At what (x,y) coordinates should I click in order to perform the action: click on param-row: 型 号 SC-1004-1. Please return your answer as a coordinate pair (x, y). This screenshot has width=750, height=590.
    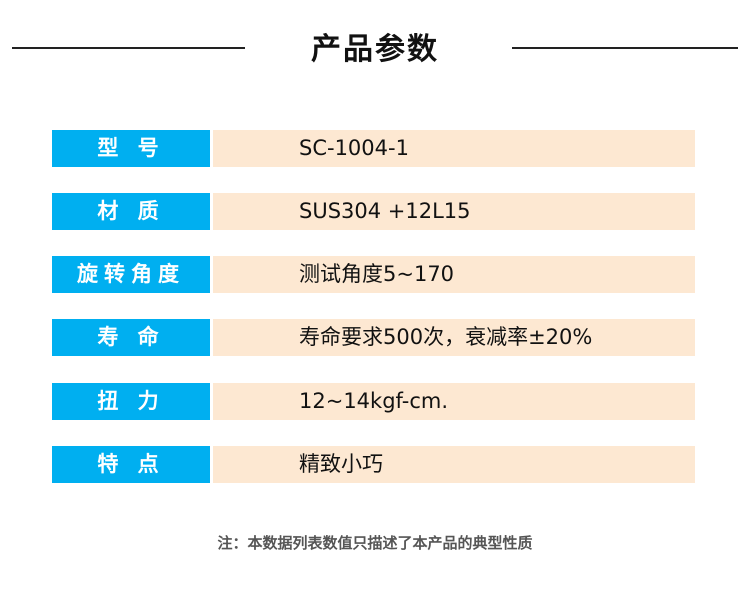
    Looking at the image, I should click on (373, 148).